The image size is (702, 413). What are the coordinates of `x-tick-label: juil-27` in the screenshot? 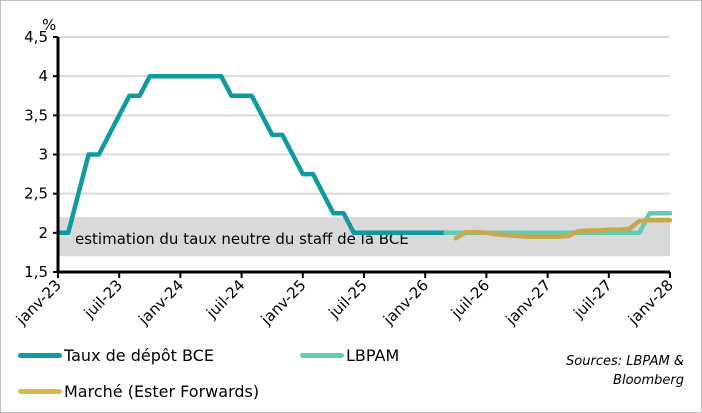 It's located at (592, 299).